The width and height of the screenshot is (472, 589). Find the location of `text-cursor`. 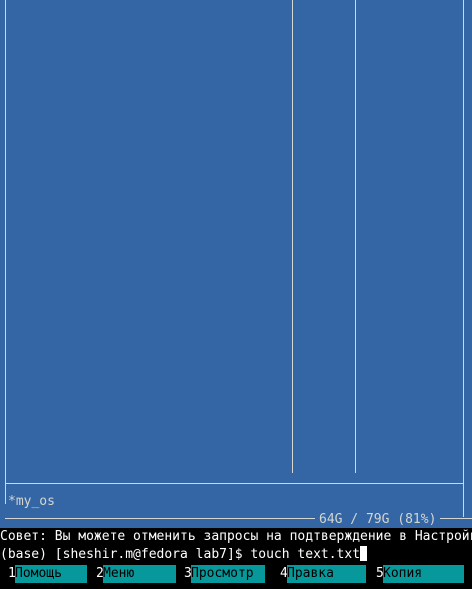

text-cursor is located at coordinates (364, 553).